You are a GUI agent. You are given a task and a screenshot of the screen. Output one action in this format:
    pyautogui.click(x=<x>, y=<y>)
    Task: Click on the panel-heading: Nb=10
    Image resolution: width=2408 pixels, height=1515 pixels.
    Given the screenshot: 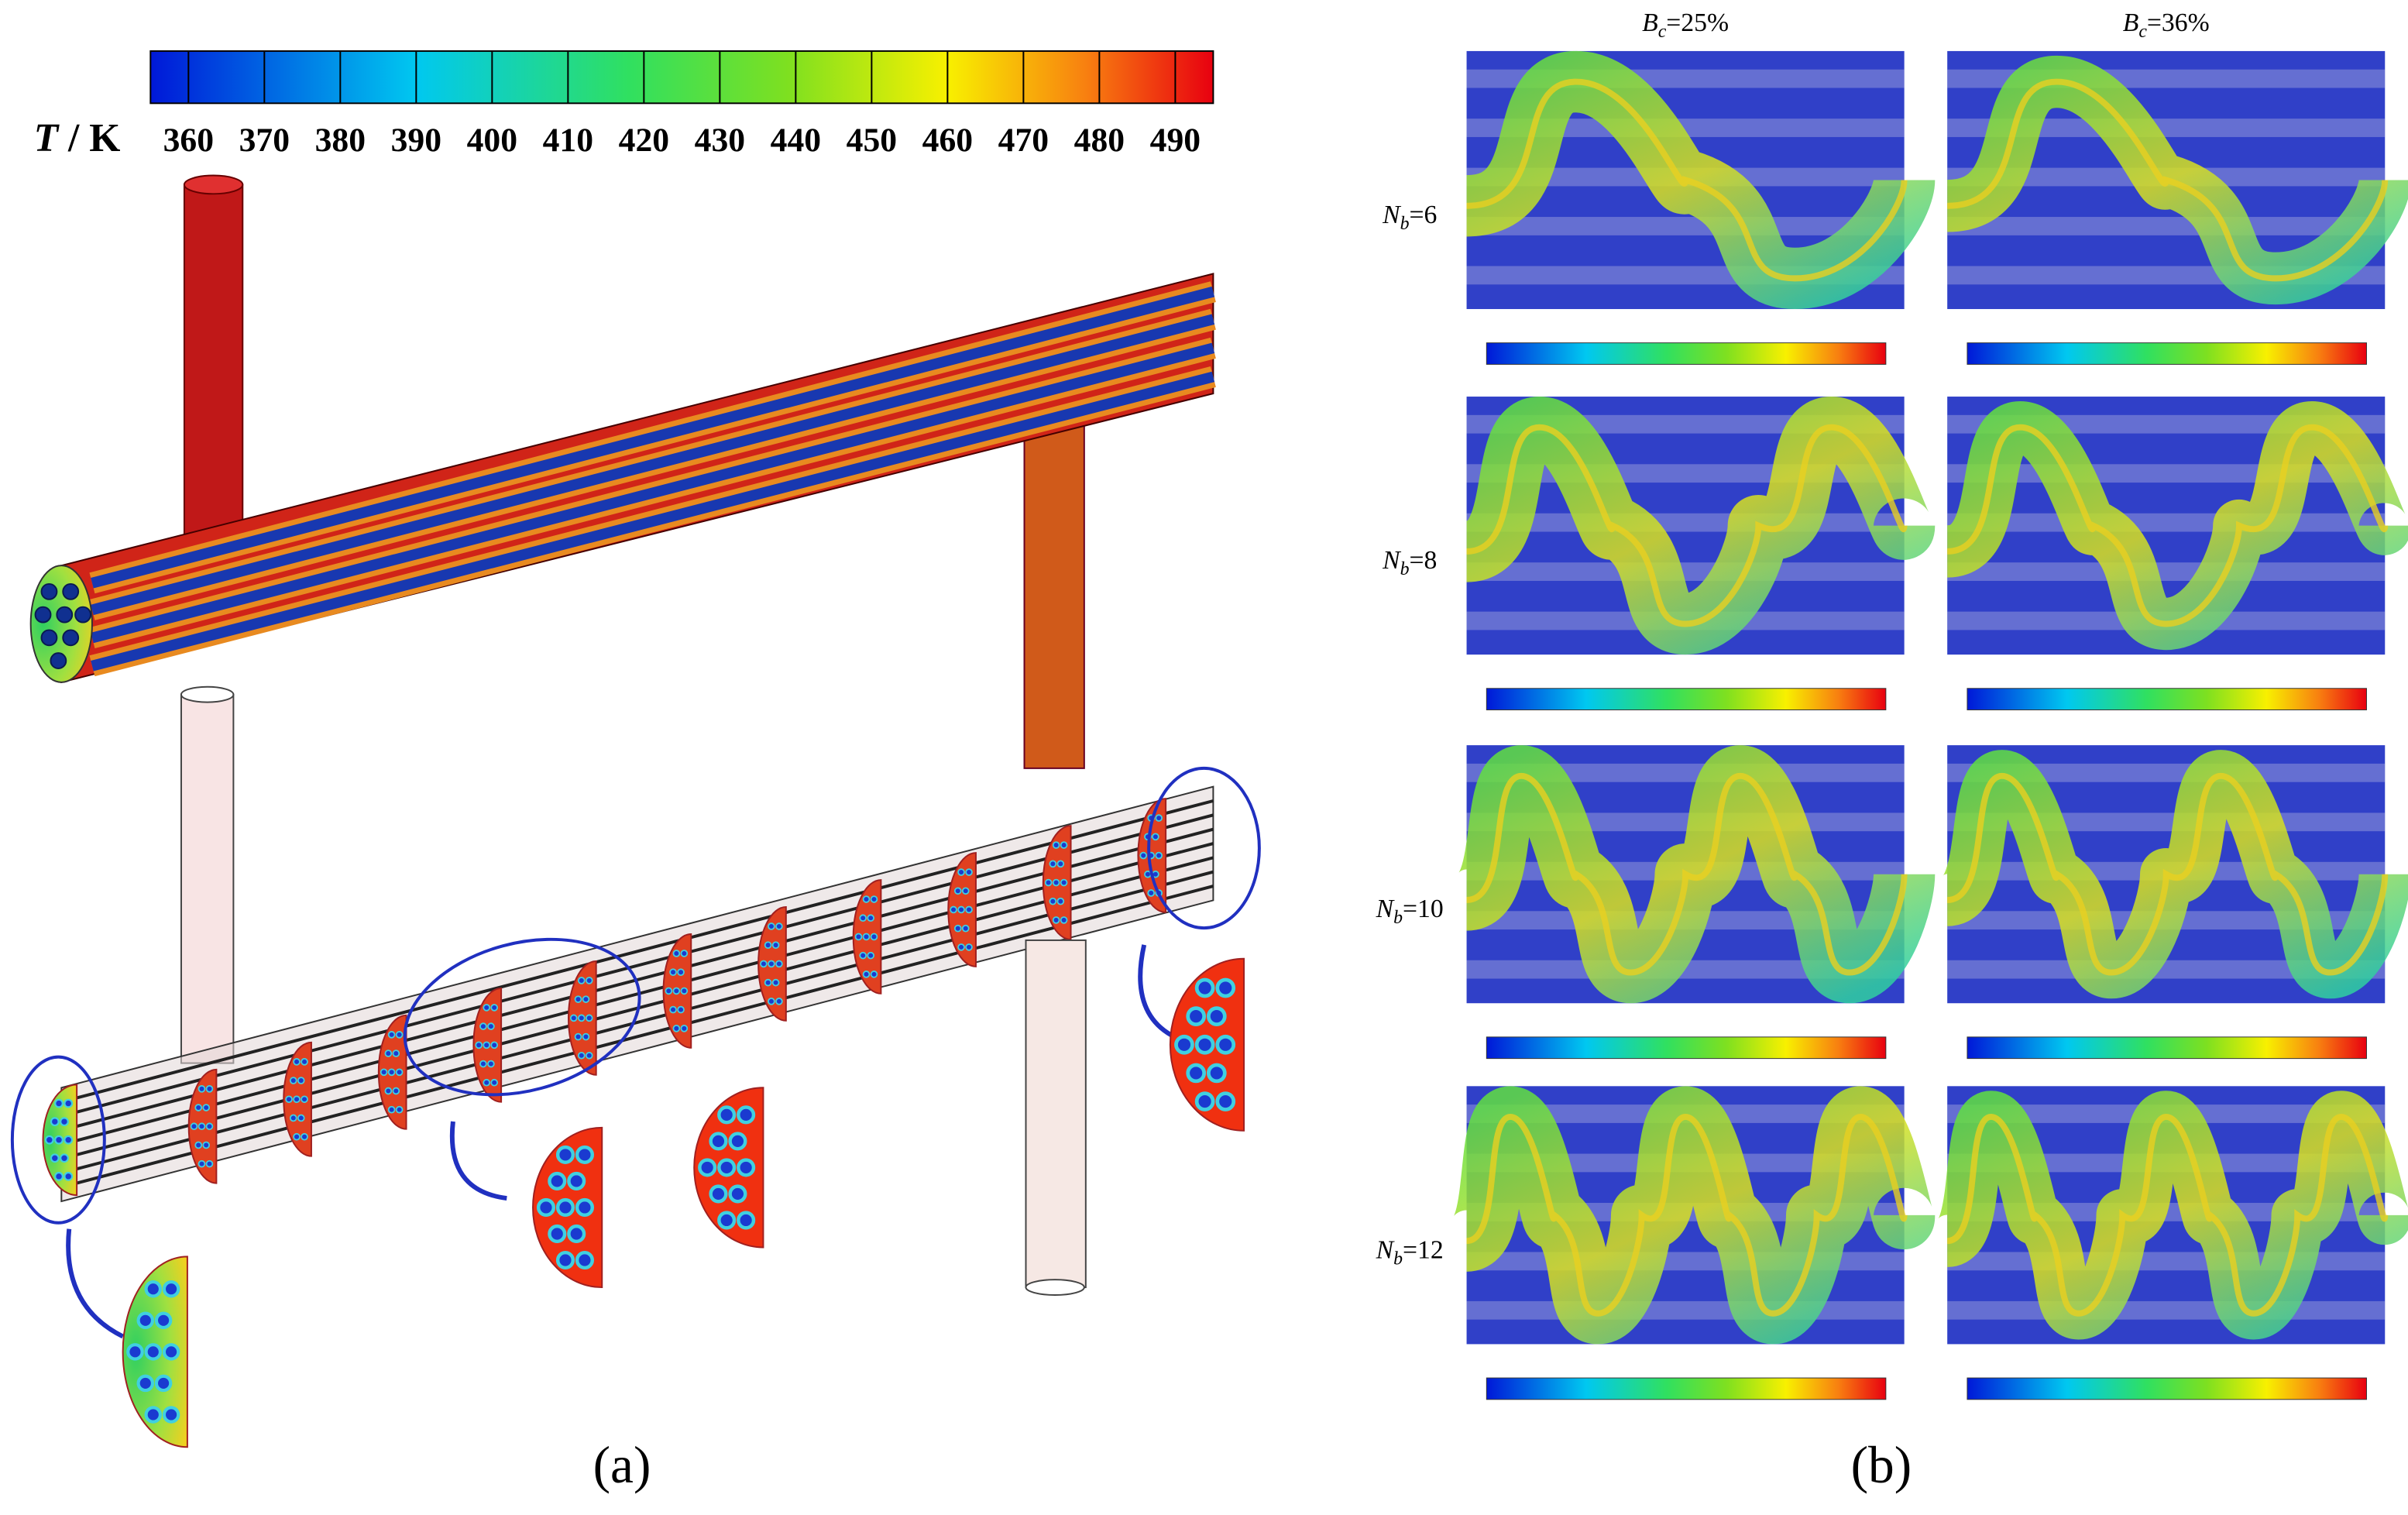 What is the action you would take?
    pyautogui.click(x=1410, y=911)
    